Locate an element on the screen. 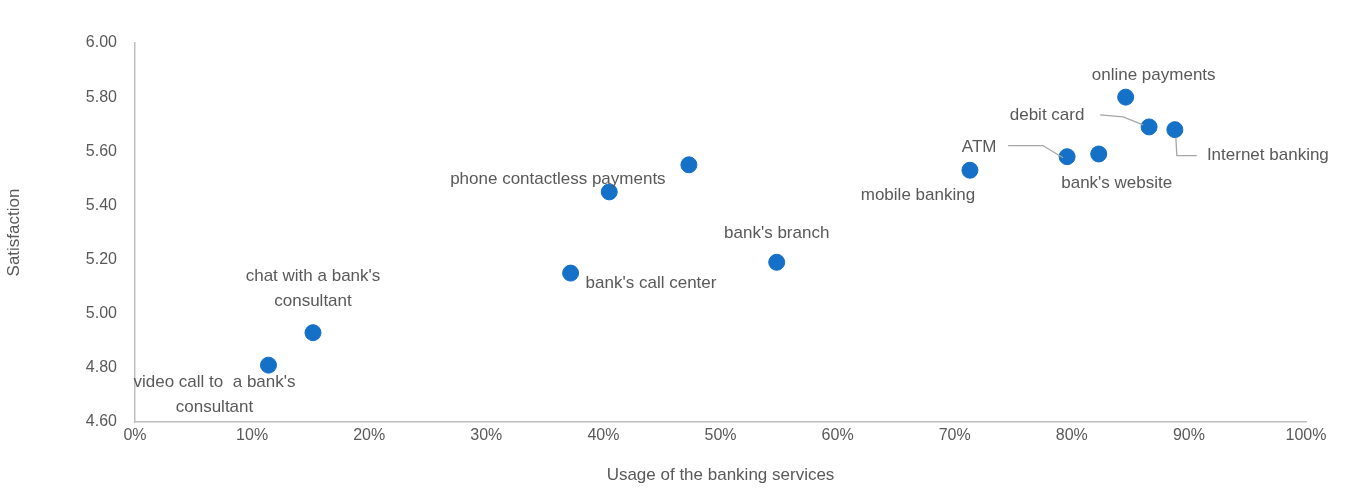 This screenshot has width=1353, height=490. y-tick-label: 4.60 is located at coordinates (101, 421).